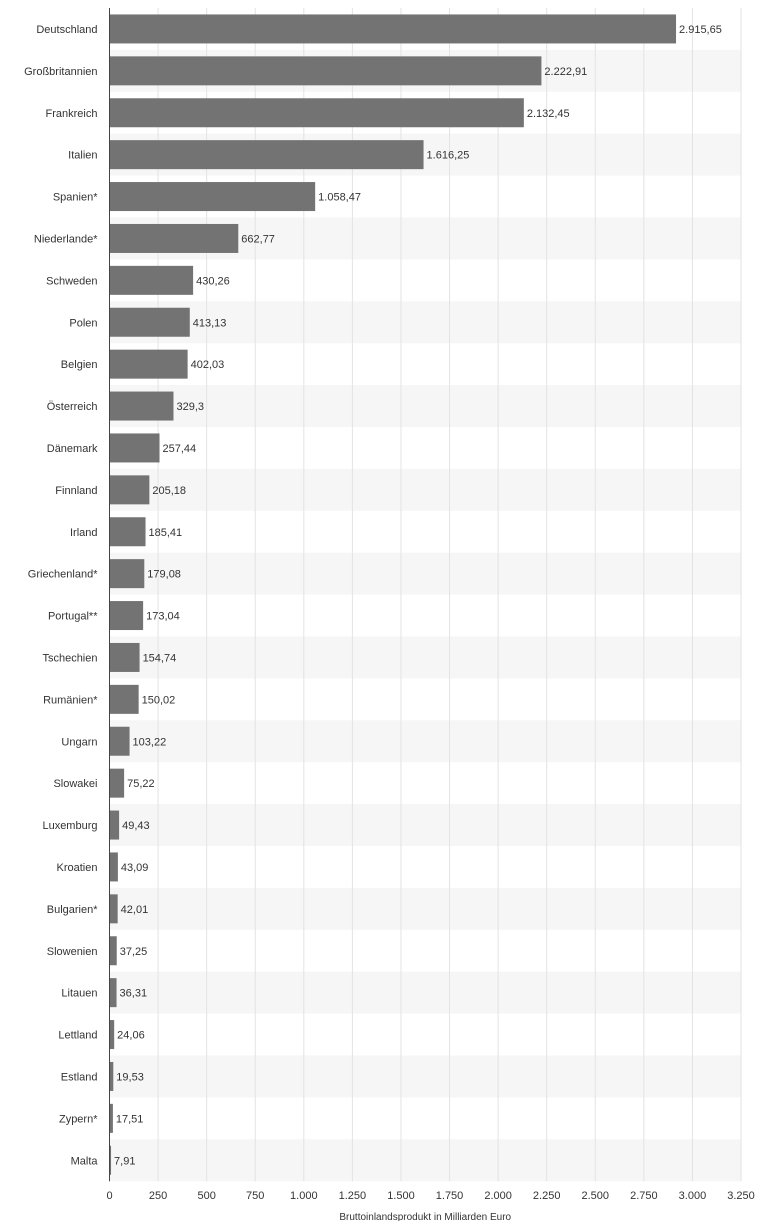 The width and height of the screenshot is (776, 1226). Describe the element at coordinates (79, 994) in the screenshot. I see `category-label: Litauen` at that location.